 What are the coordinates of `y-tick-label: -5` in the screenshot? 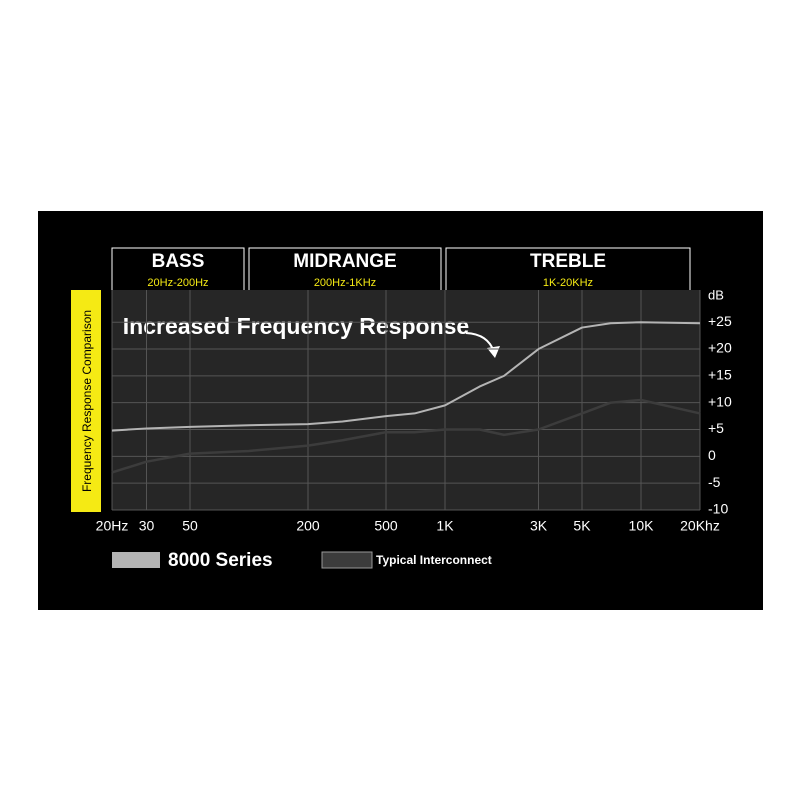 It's located at (714, 482).